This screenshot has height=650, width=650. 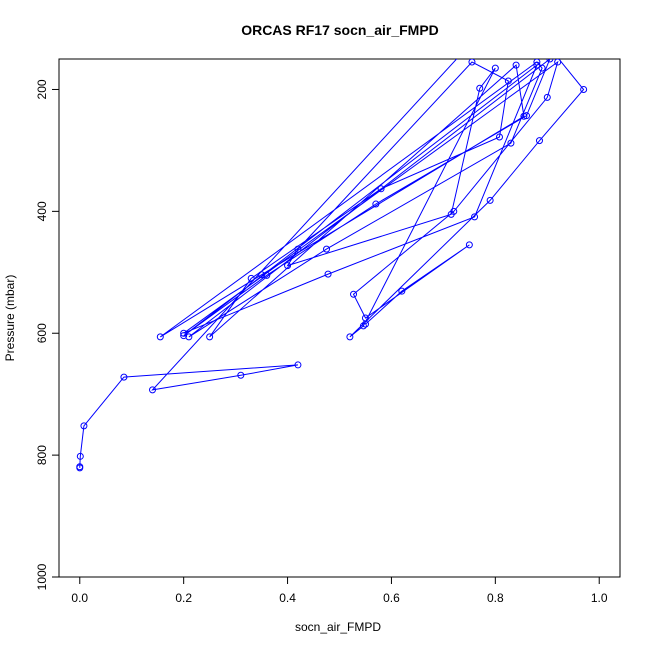 I want to click on chart-title: ORCAS RF17 socn_air_FMPD, so click(x=340, y=30).